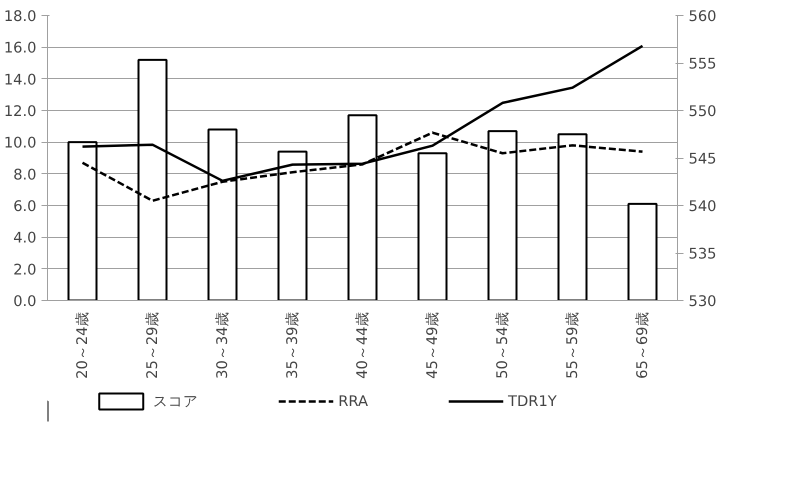 This screenshot has height=499, width=787. Describe the element at coordinates (20, 48) in the screenshot. I see `y-tick-label: 16.0` at that location.